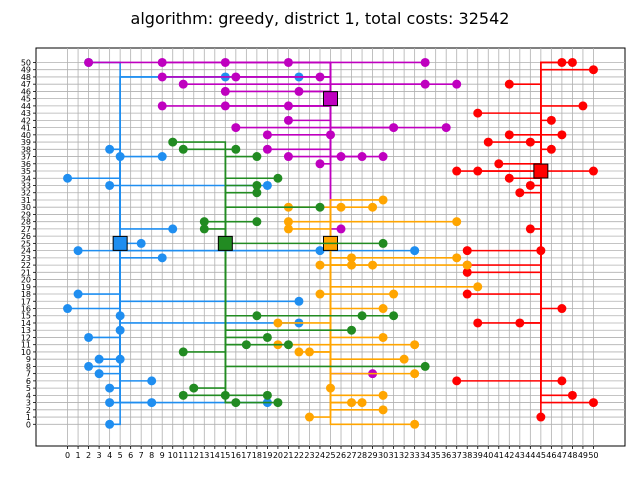  Describe the element at coordinates (26, 301) in the screenshot. I see `y-tick-label: 17` at that location.